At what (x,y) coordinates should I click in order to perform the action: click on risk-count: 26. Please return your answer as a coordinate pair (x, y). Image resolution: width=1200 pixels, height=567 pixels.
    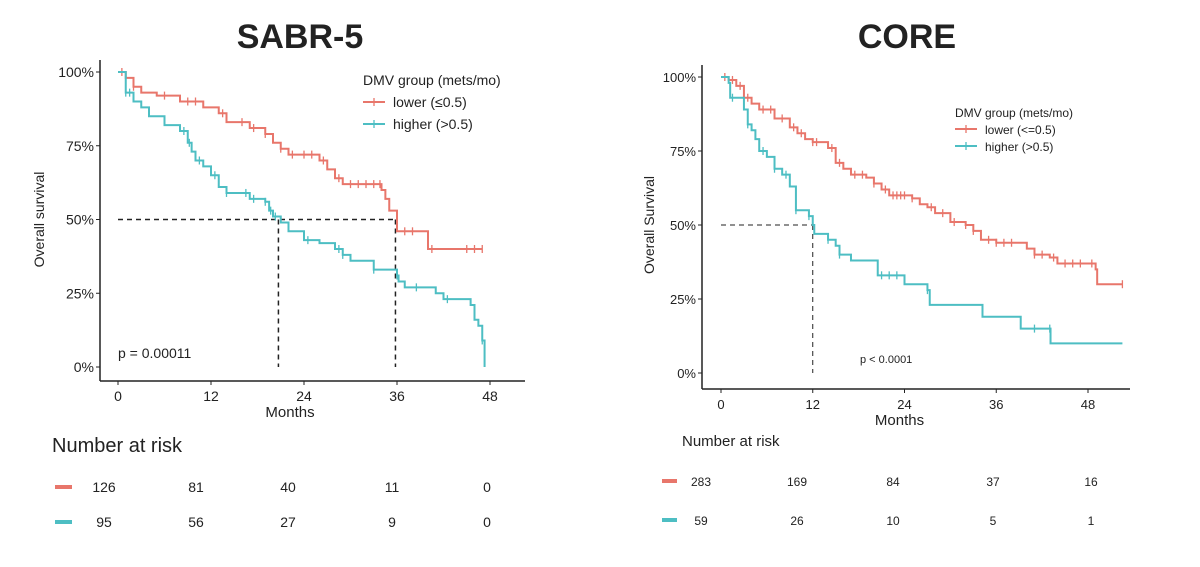
    Looking at the image, I should click on (797, 521).